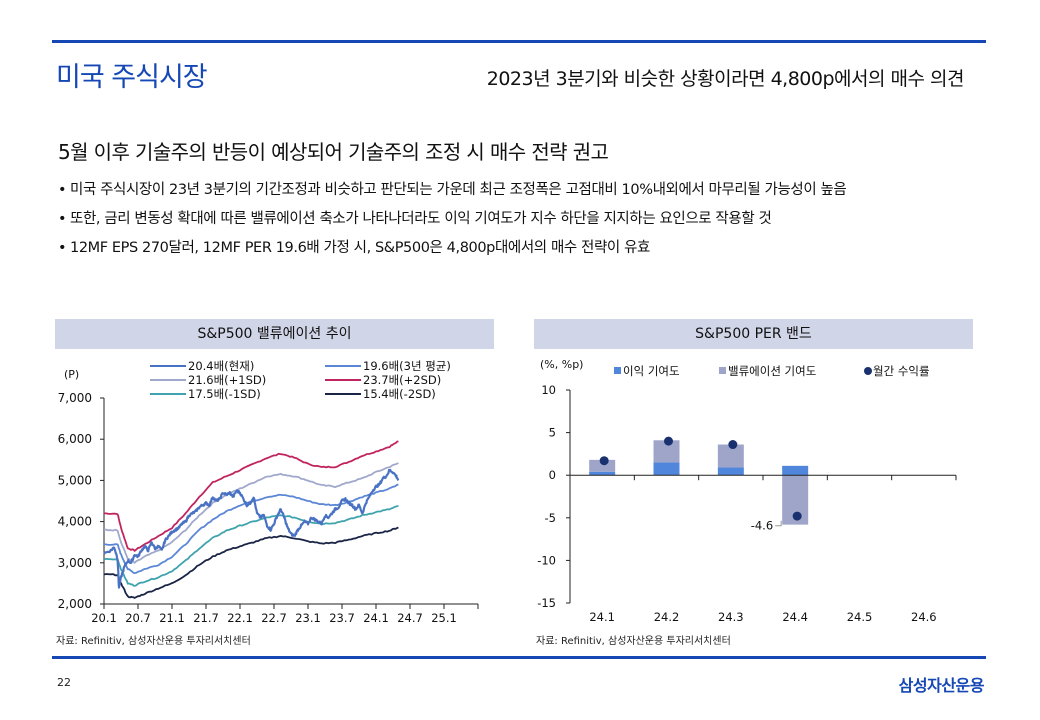 This screenshot has height=720, width=1040. I want to click on valuation-x-tick-label: 24.7, so click(410, 618).